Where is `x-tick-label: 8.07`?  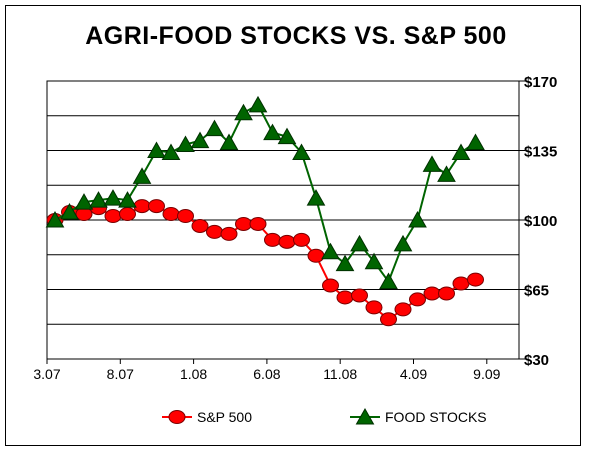
x-tick-label: 8.07 is located at coordinates (120, 374).